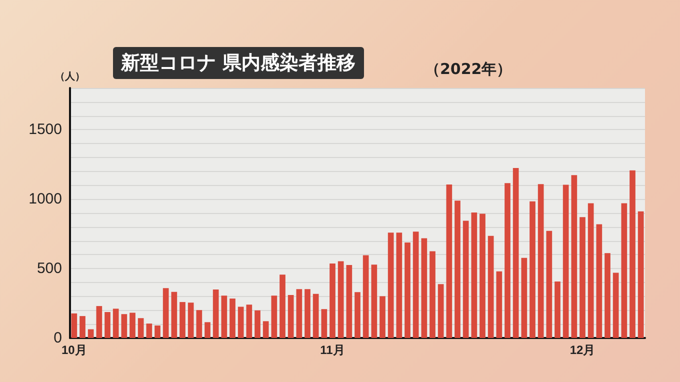 The width and height of the screenshot is (680, 382). What do you see at coordinates (49, 269) in the screenshot?
I see `y-tick-label: 500` at bounding box center [49, 269].